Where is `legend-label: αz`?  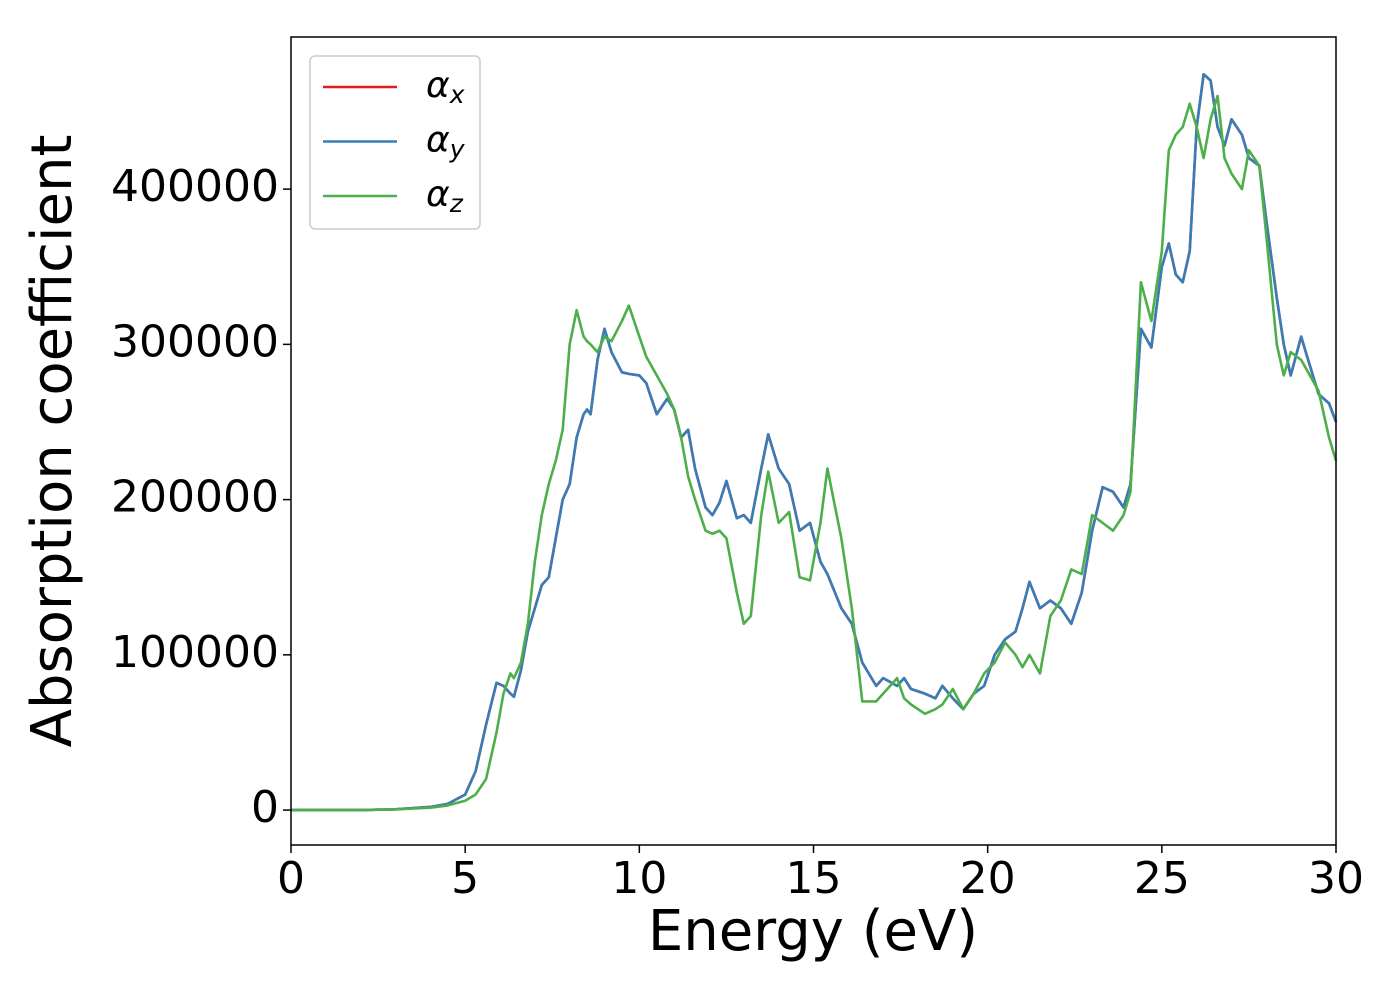
legend-label: αz is located at coordinates (445, 196).